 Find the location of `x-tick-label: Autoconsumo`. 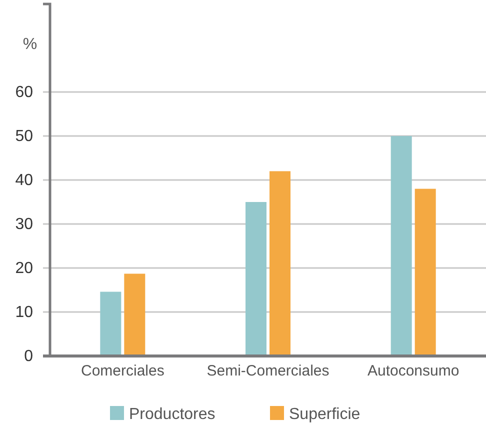

x-tick-label: Autoconsumo is located at coordinates (413, 371).